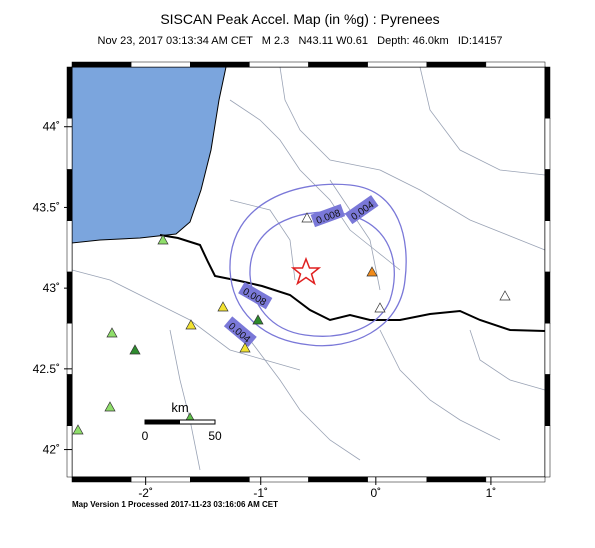  What do you see at coordinates (51, 288) in the screenshot?
I see `y-tick-label: 43˚` at bounding box center [51, 288].